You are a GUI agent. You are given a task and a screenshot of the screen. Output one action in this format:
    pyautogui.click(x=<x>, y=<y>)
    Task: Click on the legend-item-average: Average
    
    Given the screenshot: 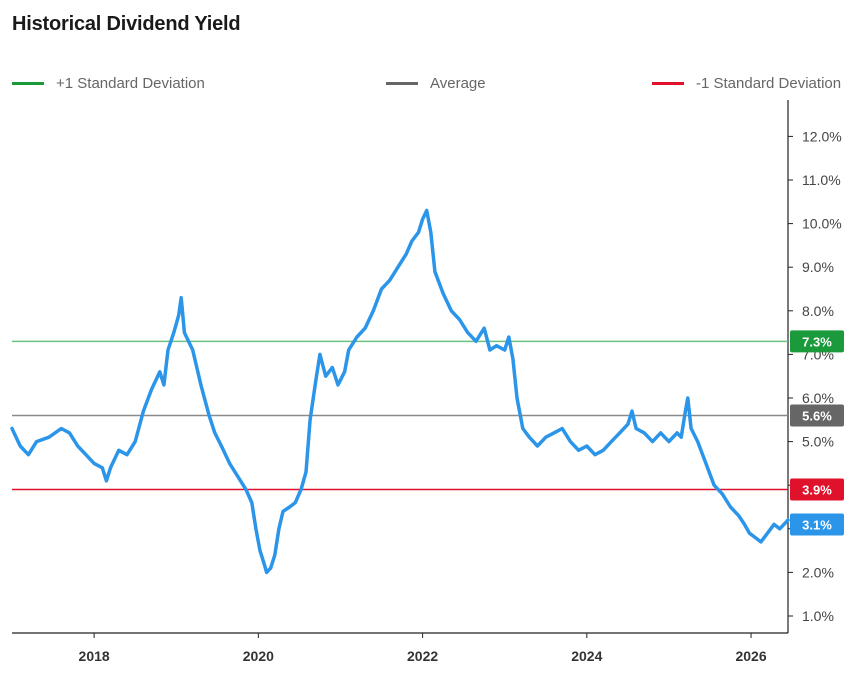 What is the action you would take?
    pyautogui.click(x=436, y=83)
    